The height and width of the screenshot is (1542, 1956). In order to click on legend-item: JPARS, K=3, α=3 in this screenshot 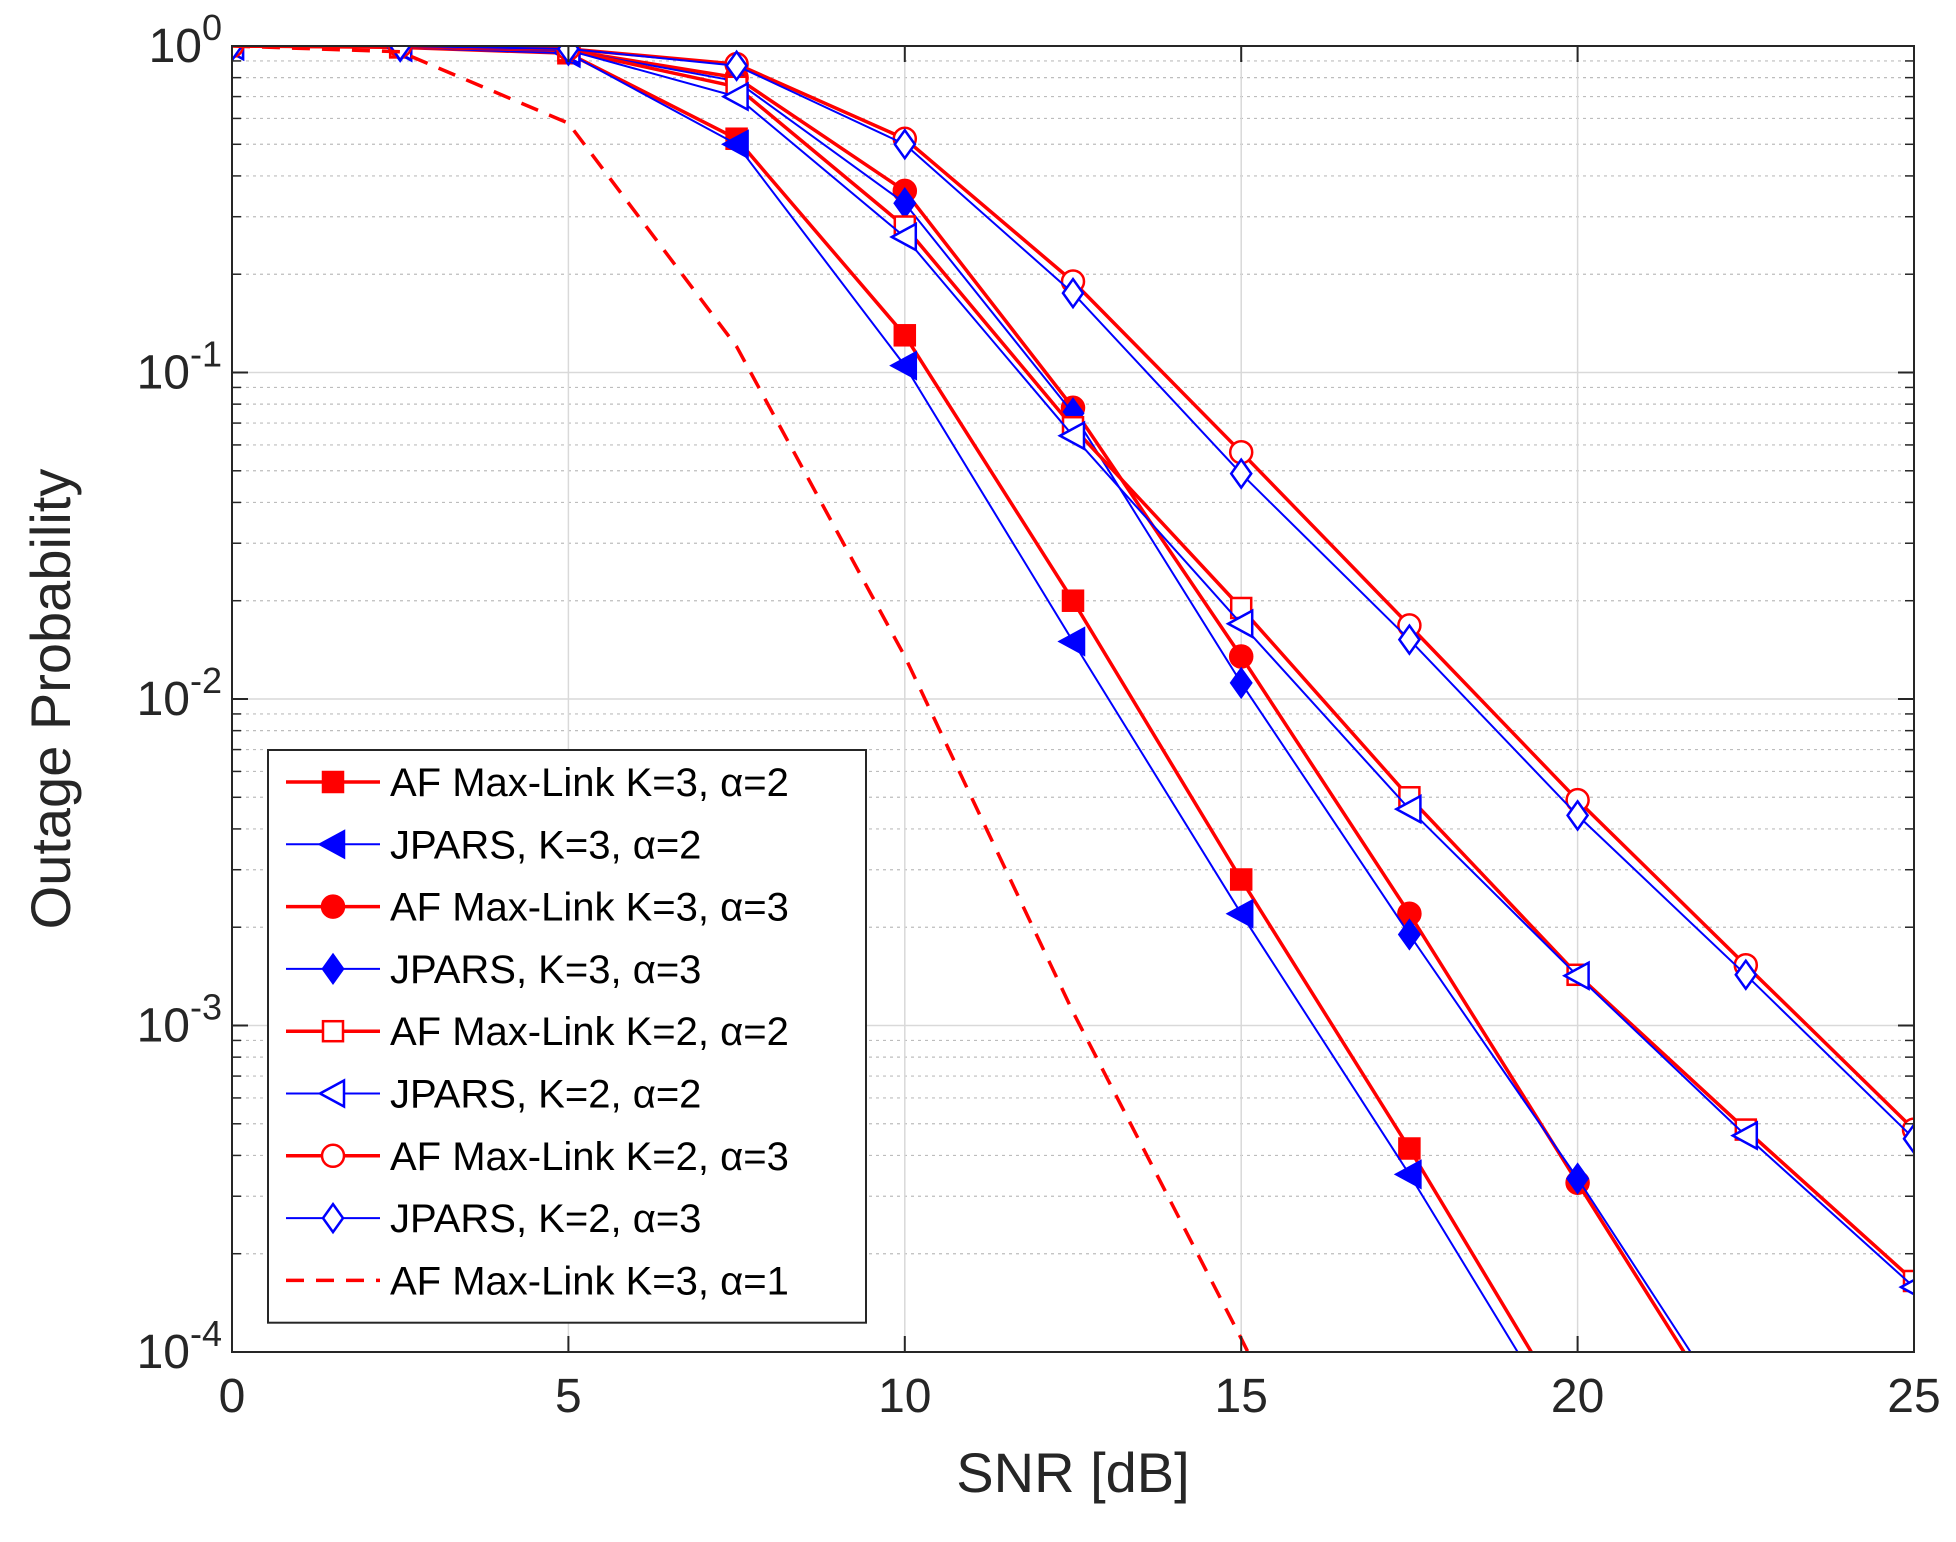, I will do `click(493, 970)`.